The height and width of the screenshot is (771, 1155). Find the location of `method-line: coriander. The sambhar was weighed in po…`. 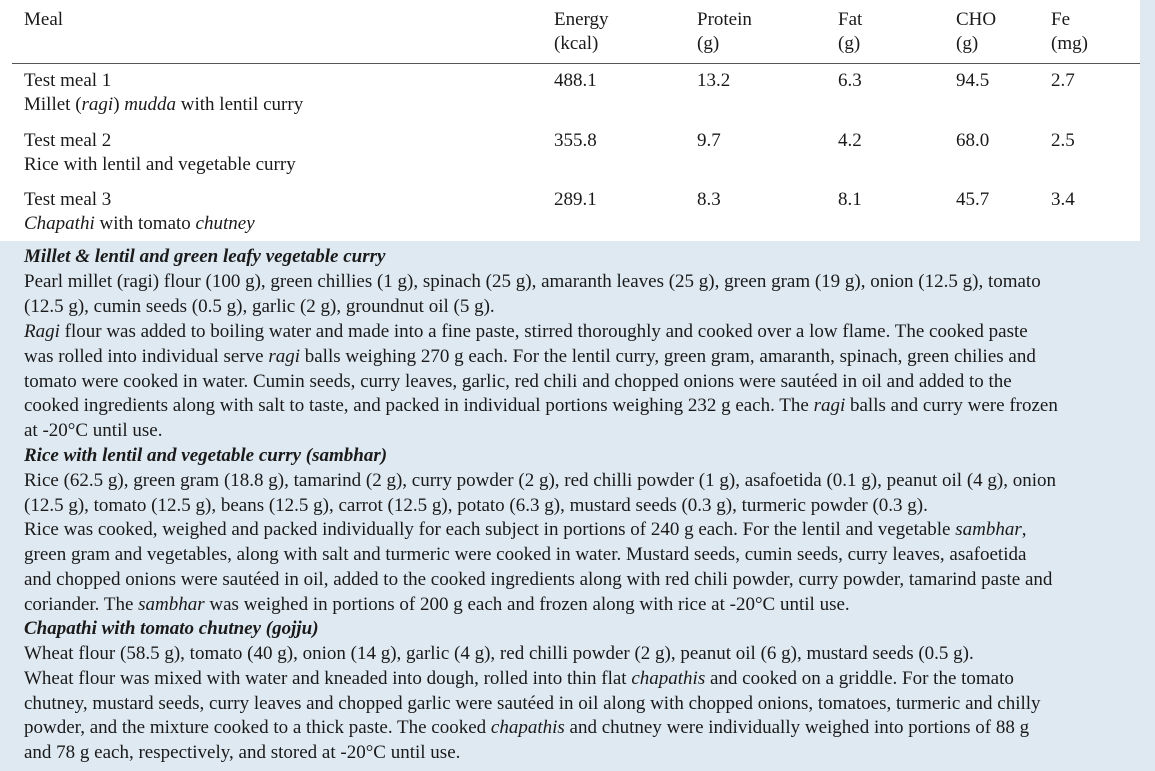

method-line: coriander. The sambhar was weighed in po… is located at coordinates (437, 605).